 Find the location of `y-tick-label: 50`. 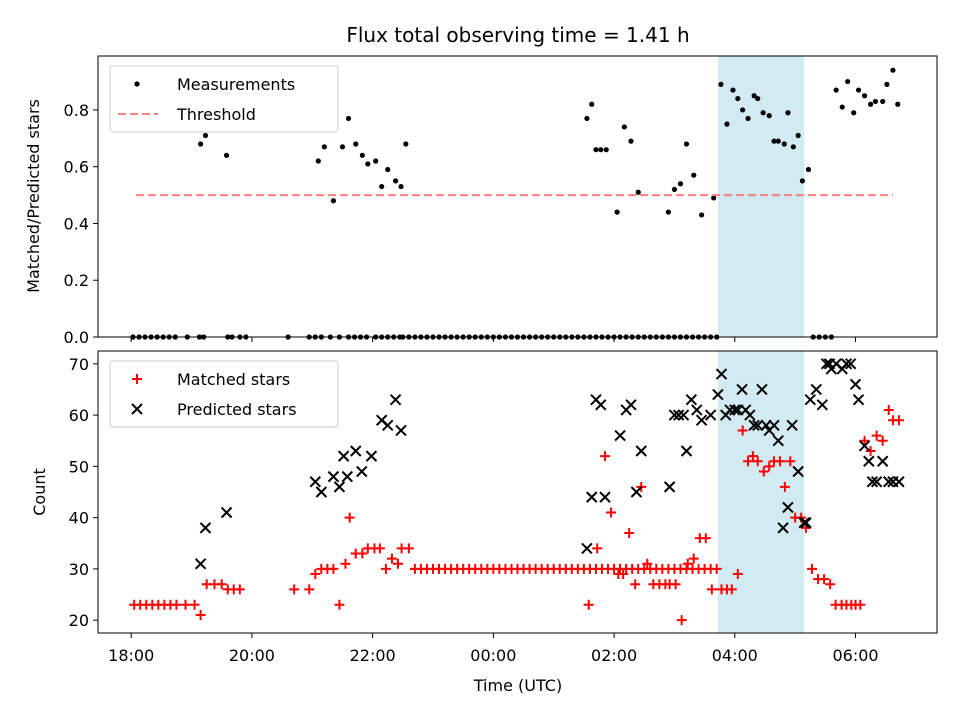

y-tick-label: 50 is located at coordinates (79, 466).